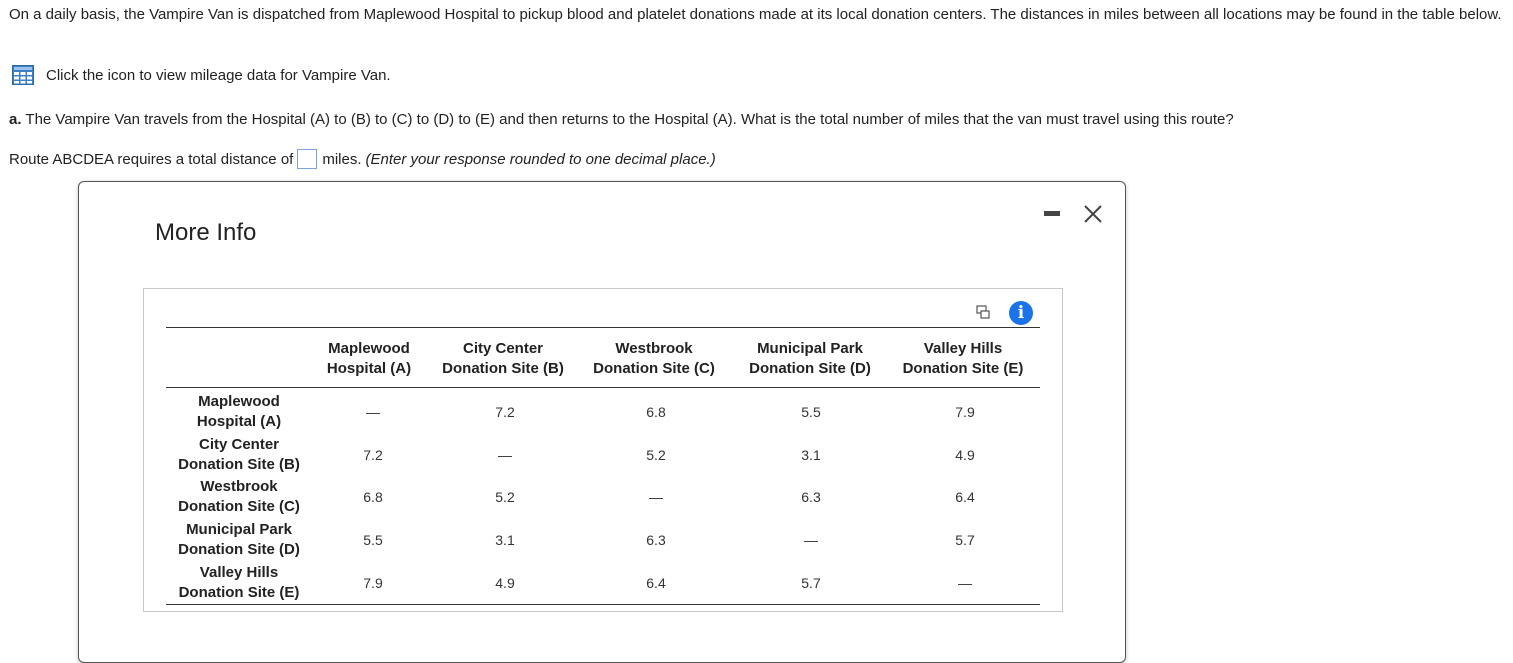 This screenshot has height=663, width=1513. What do you see at coordinates (239, 411) in the screenshot?
I see `row-header-a: Maplewood Hospital (A)` at bounding box center [239, 411].